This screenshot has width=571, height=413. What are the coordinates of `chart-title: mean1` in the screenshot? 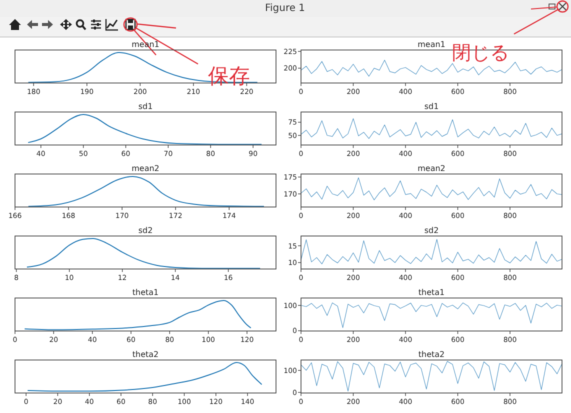 It's located at (432, 44).